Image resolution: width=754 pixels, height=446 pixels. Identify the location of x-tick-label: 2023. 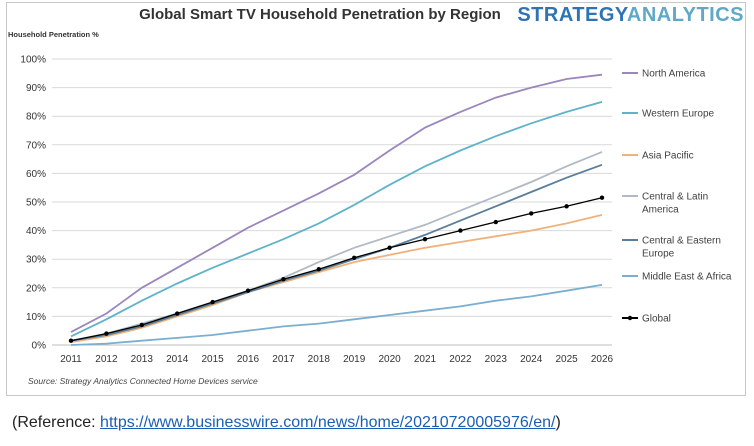
(496, 359).